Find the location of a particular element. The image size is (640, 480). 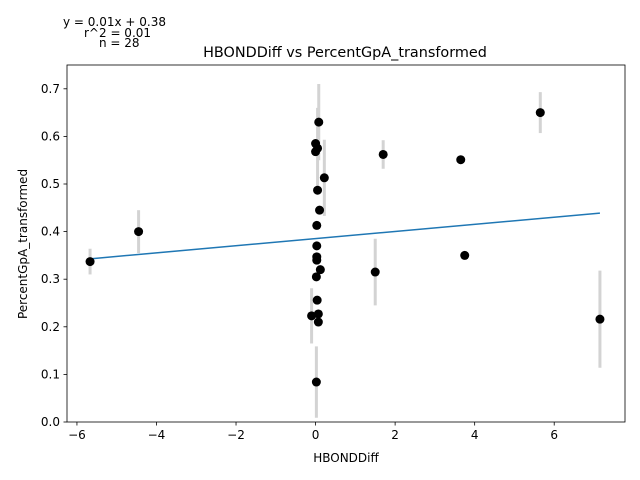

y-axis-ticks: 0.0 0.1 0.2 0.3 0.4 0.5 0.6 0.7 is located at coordinates (54, 255).